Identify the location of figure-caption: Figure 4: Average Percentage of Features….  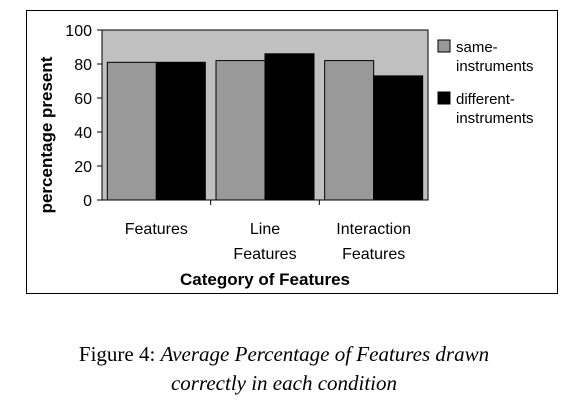
(284, 369).